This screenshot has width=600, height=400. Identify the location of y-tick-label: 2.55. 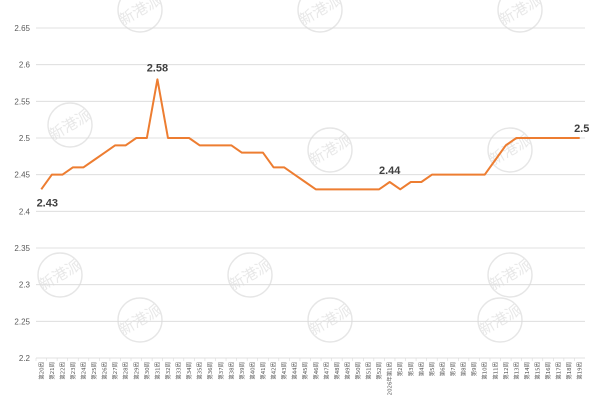
(22, 101).